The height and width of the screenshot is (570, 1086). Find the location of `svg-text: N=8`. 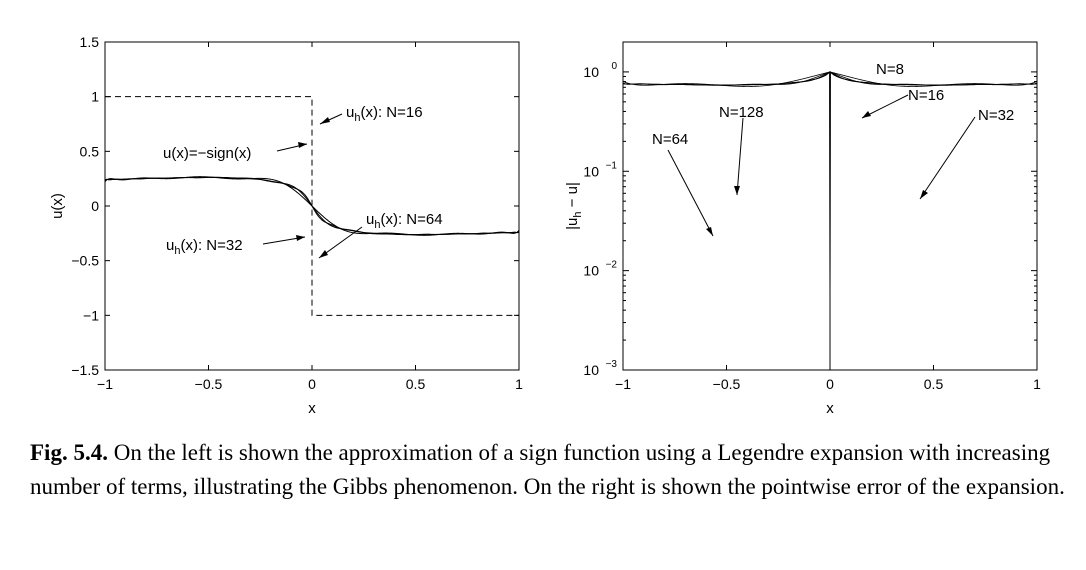

svg-text: N=8 is located at coordinates (890, 69).